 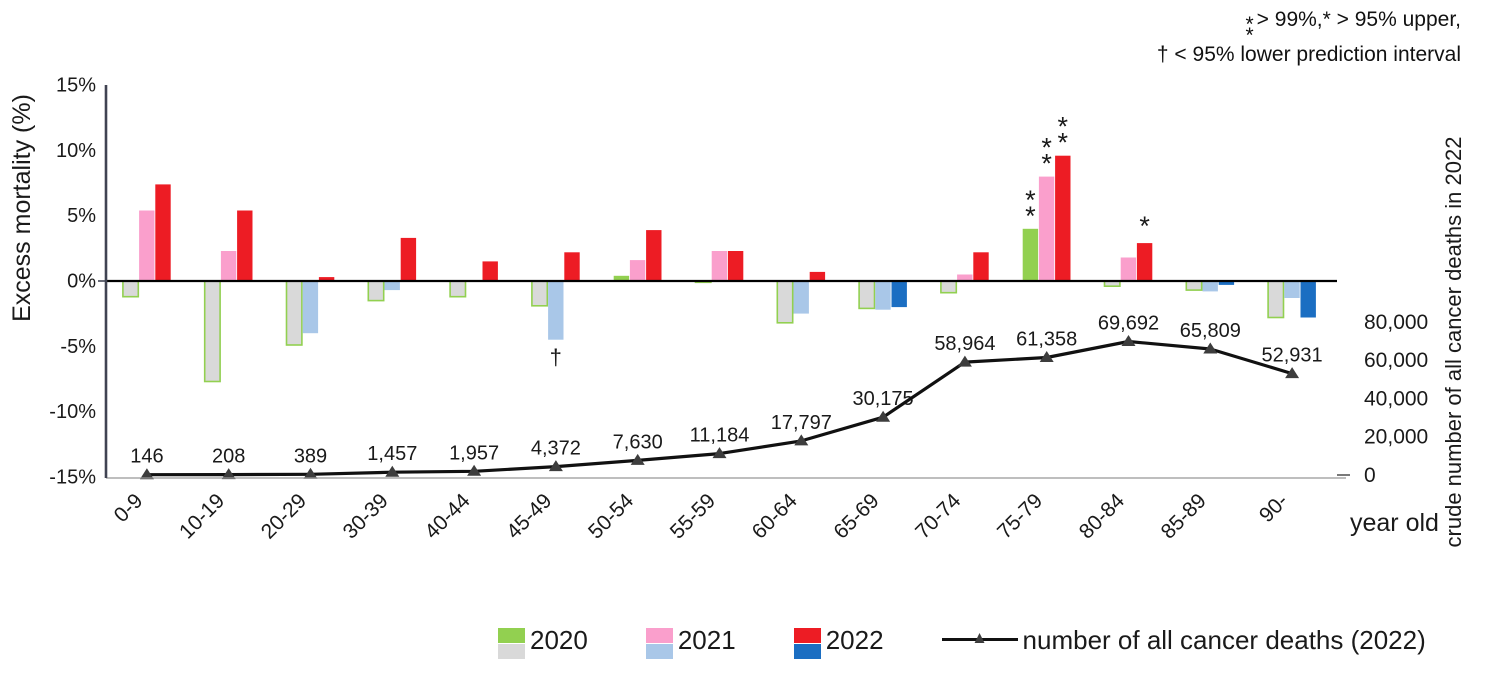 What do you see at coordinates (228, 457) in the screenshot?
I see `line-label-10-19: 208` at bounding box center [228, 457].